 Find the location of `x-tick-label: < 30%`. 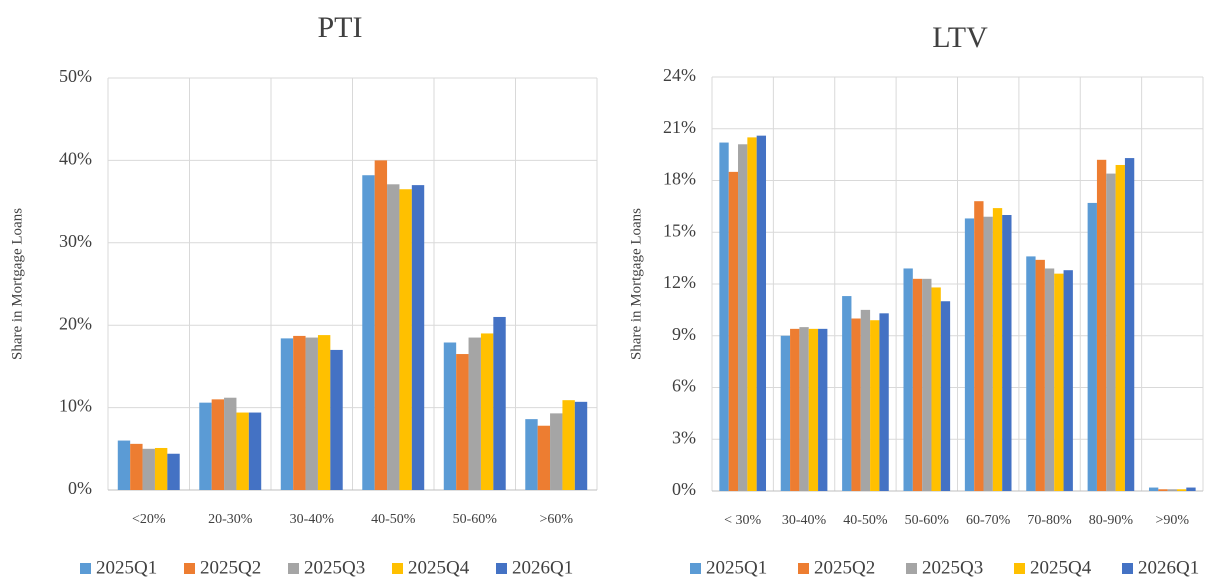

x-tick-label: < 30% is located at coordinates (742, 520).